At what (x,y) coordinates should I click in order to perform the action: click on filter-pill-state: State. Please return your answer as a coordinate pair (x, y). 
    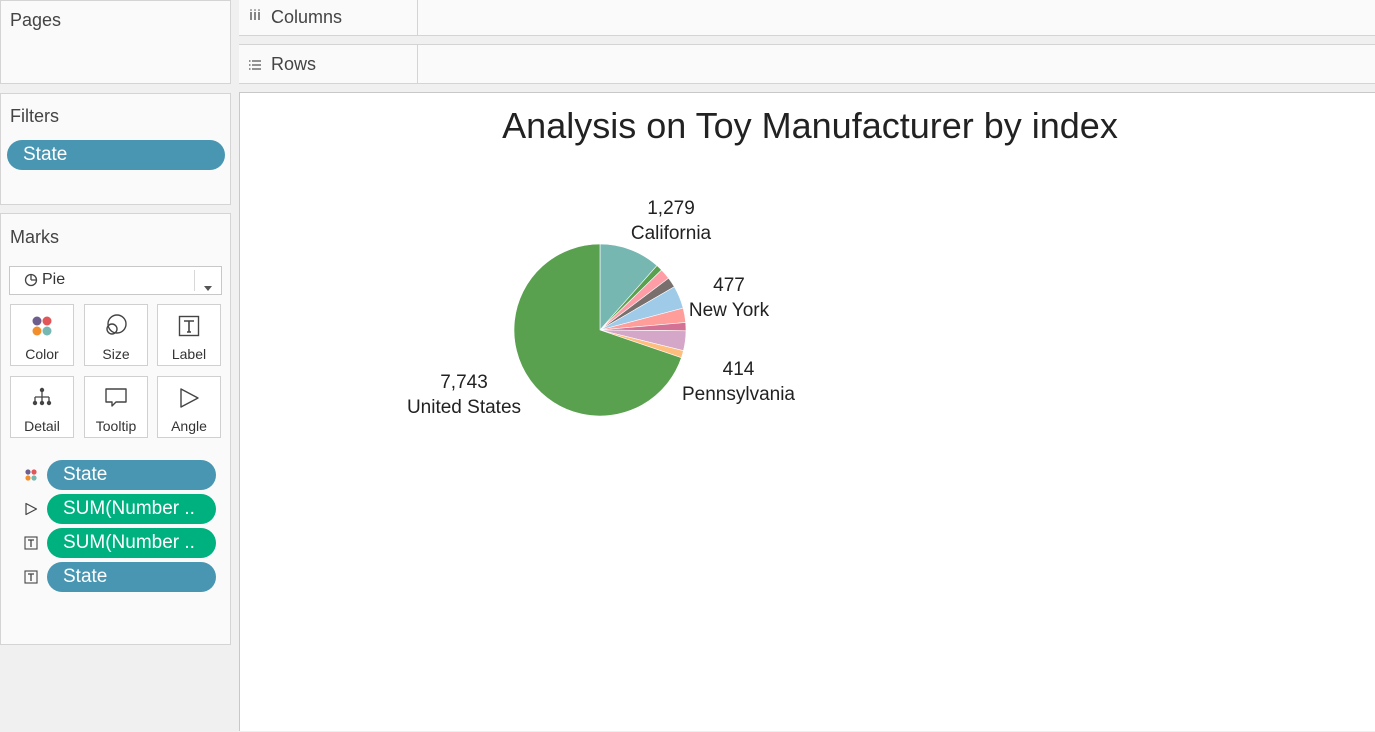
    Looking at the image, I should click on (116, 155).